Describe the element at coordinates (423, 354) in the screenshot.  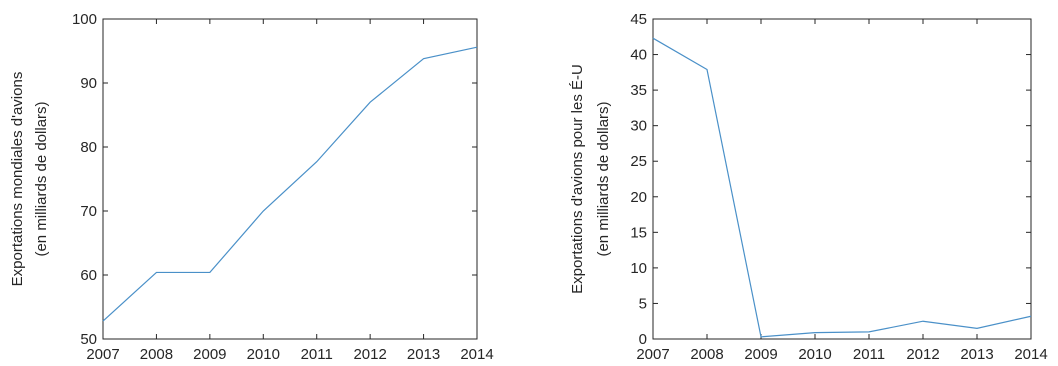
I see `chart-1-xtick-label: 2013` at that location.